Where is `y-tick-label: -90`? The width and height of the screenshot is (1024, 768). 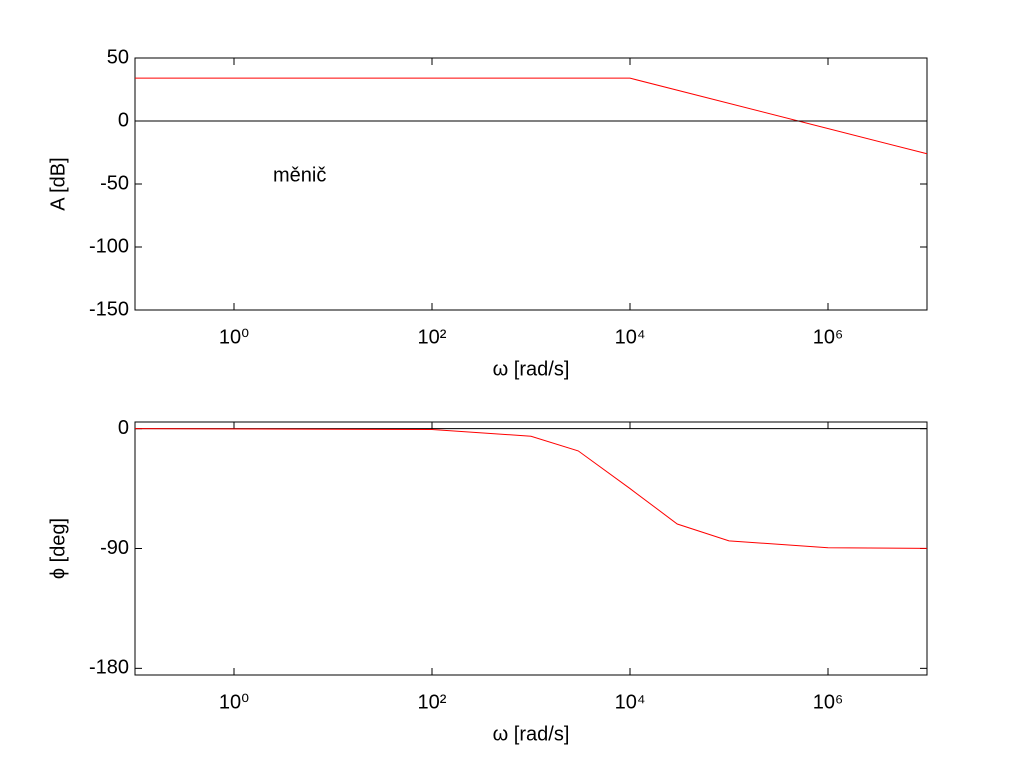
y-tick-label: -90 is located at coordinates (114, 548).